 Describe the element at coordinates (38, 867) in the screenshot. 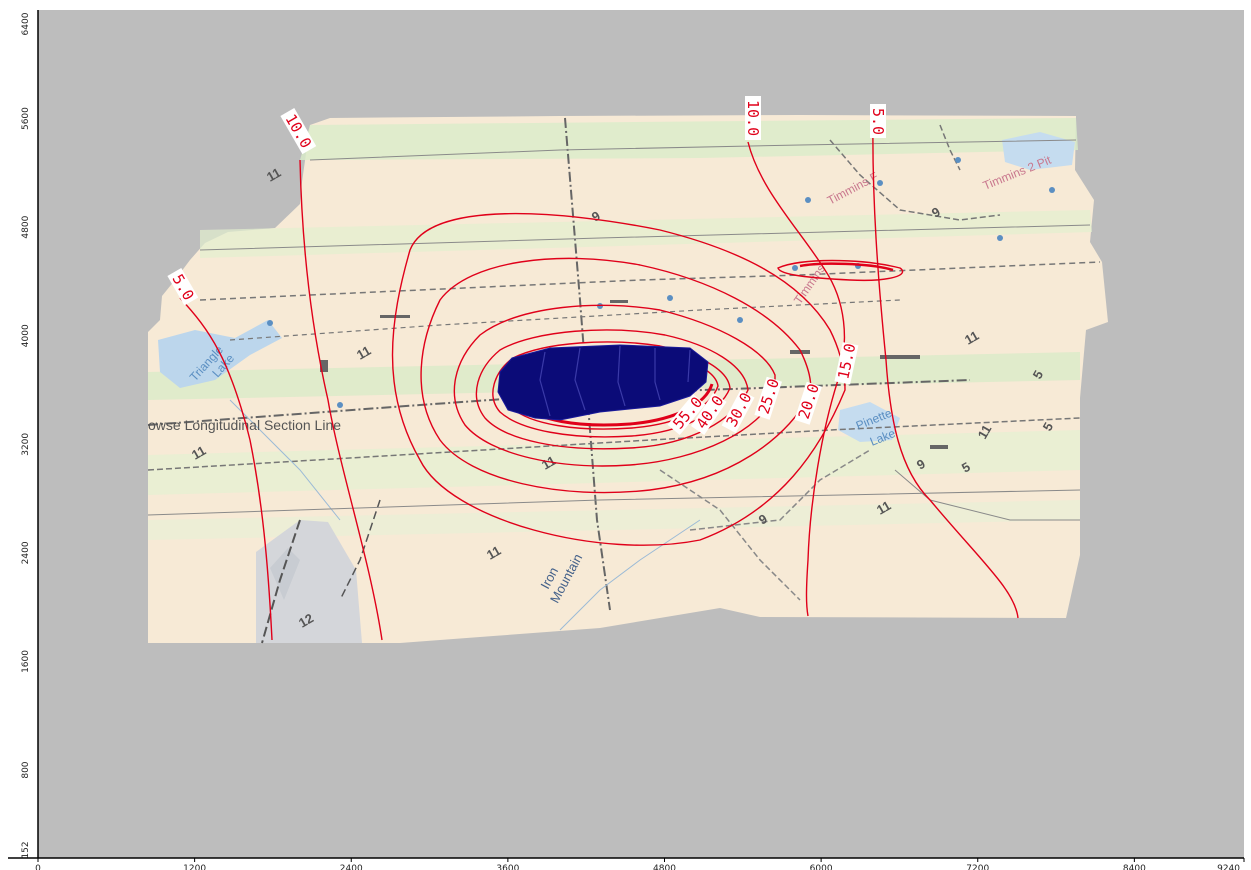

I see `x-tick-label: 0` at that location.